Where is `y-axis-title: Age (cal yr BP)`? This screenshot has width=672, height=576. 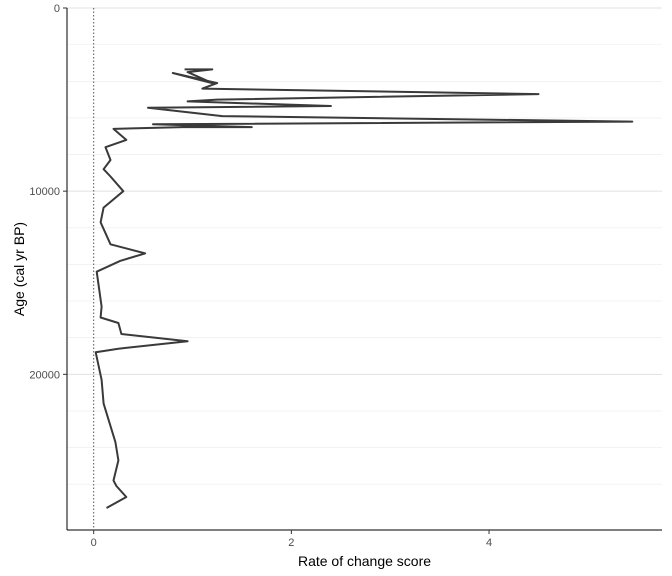 y-axis-title: Age (cal yr BP) is located at coordinates (19, 269).